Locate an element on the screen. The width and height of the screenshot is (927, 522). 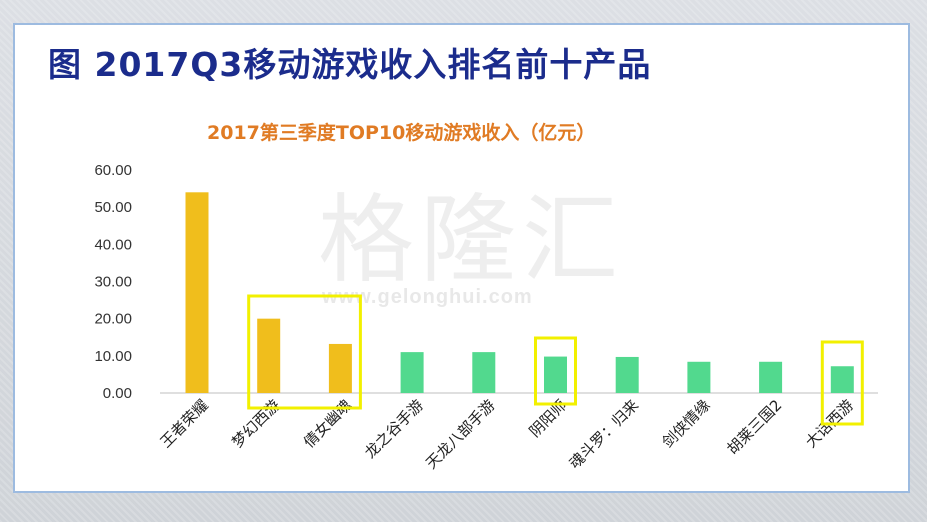
figure-title: 图 2017Q3移动游戏收入排名前十产品 is located at coordinates (350, 64).